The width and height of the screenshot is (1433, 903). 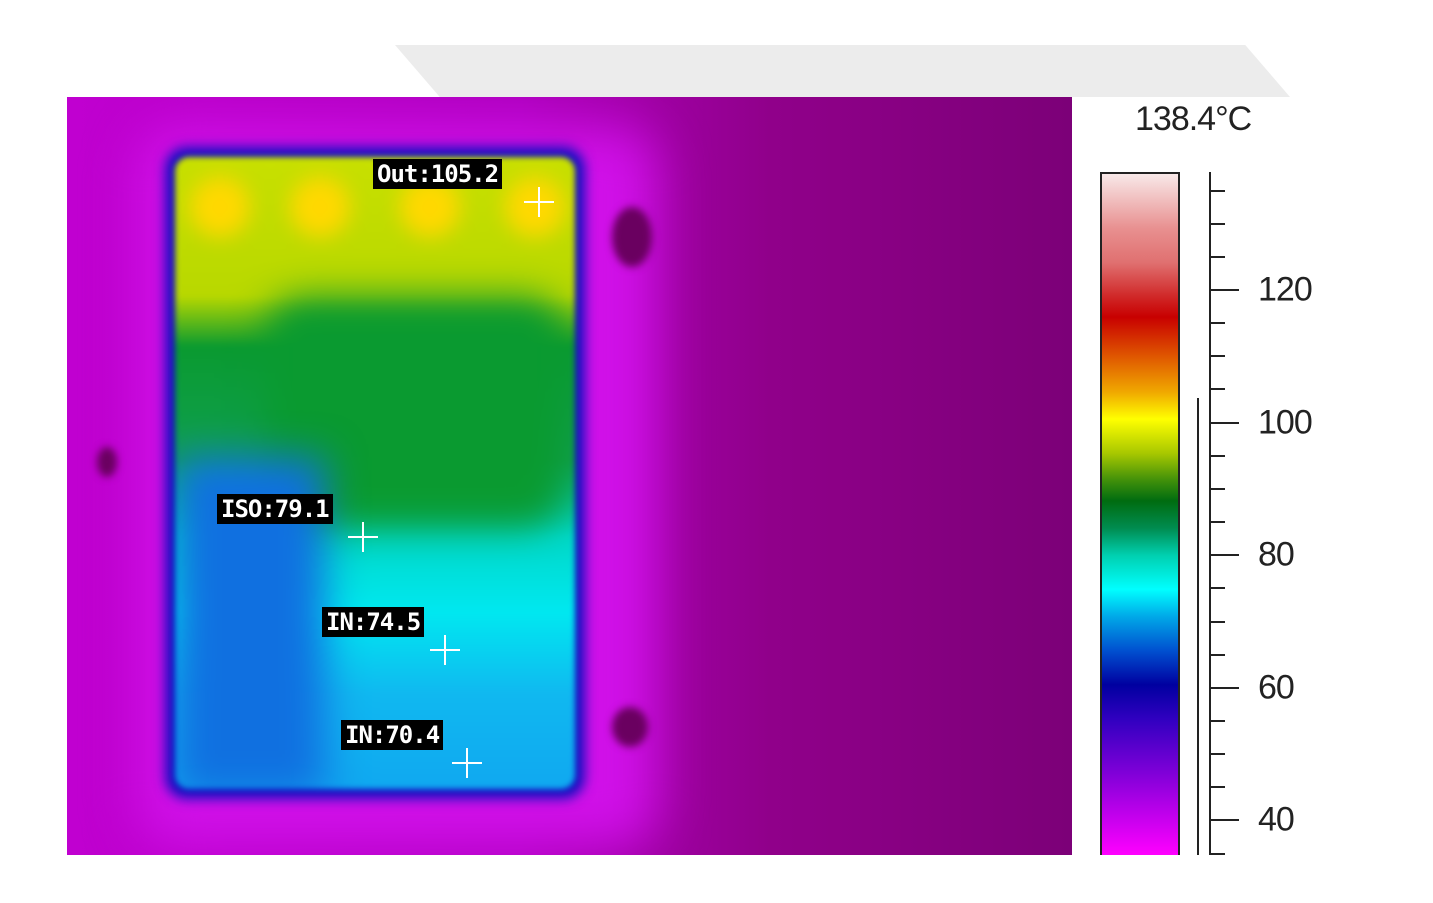 What do you see at coordinates (1198, 626) in the screenshot?
I see `range-indicator-line` at bounding box center [1198, 626].